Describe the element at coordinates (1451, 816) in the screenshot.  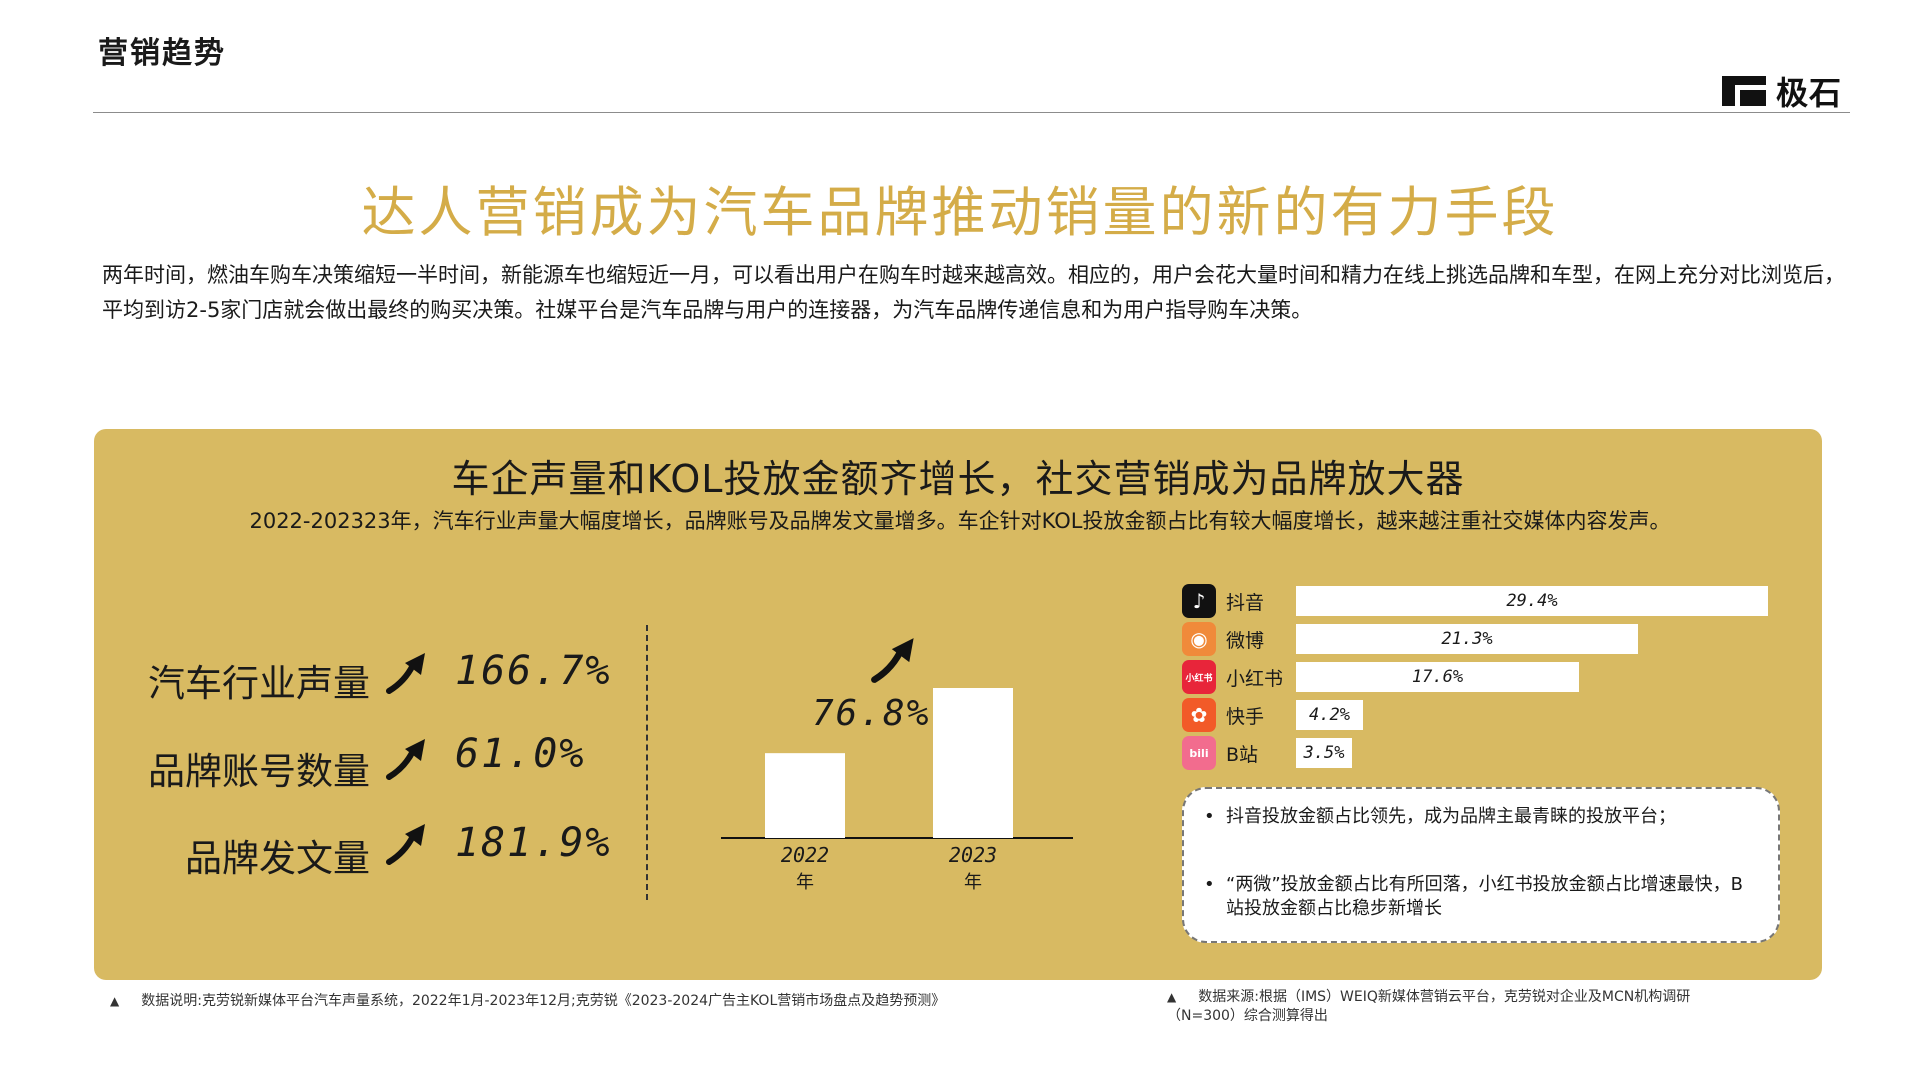
I see `note-text: 抖音投放金额占比领先，成为品牌主最青睐的投放平台；` at that location.